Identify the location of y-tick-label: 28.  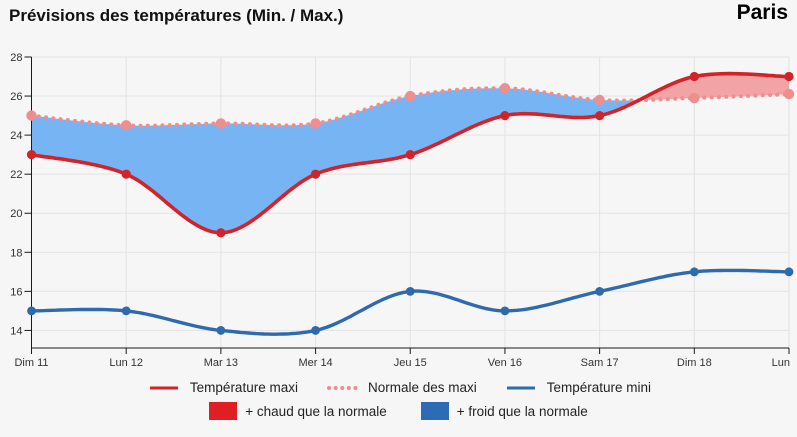
(16, 58).